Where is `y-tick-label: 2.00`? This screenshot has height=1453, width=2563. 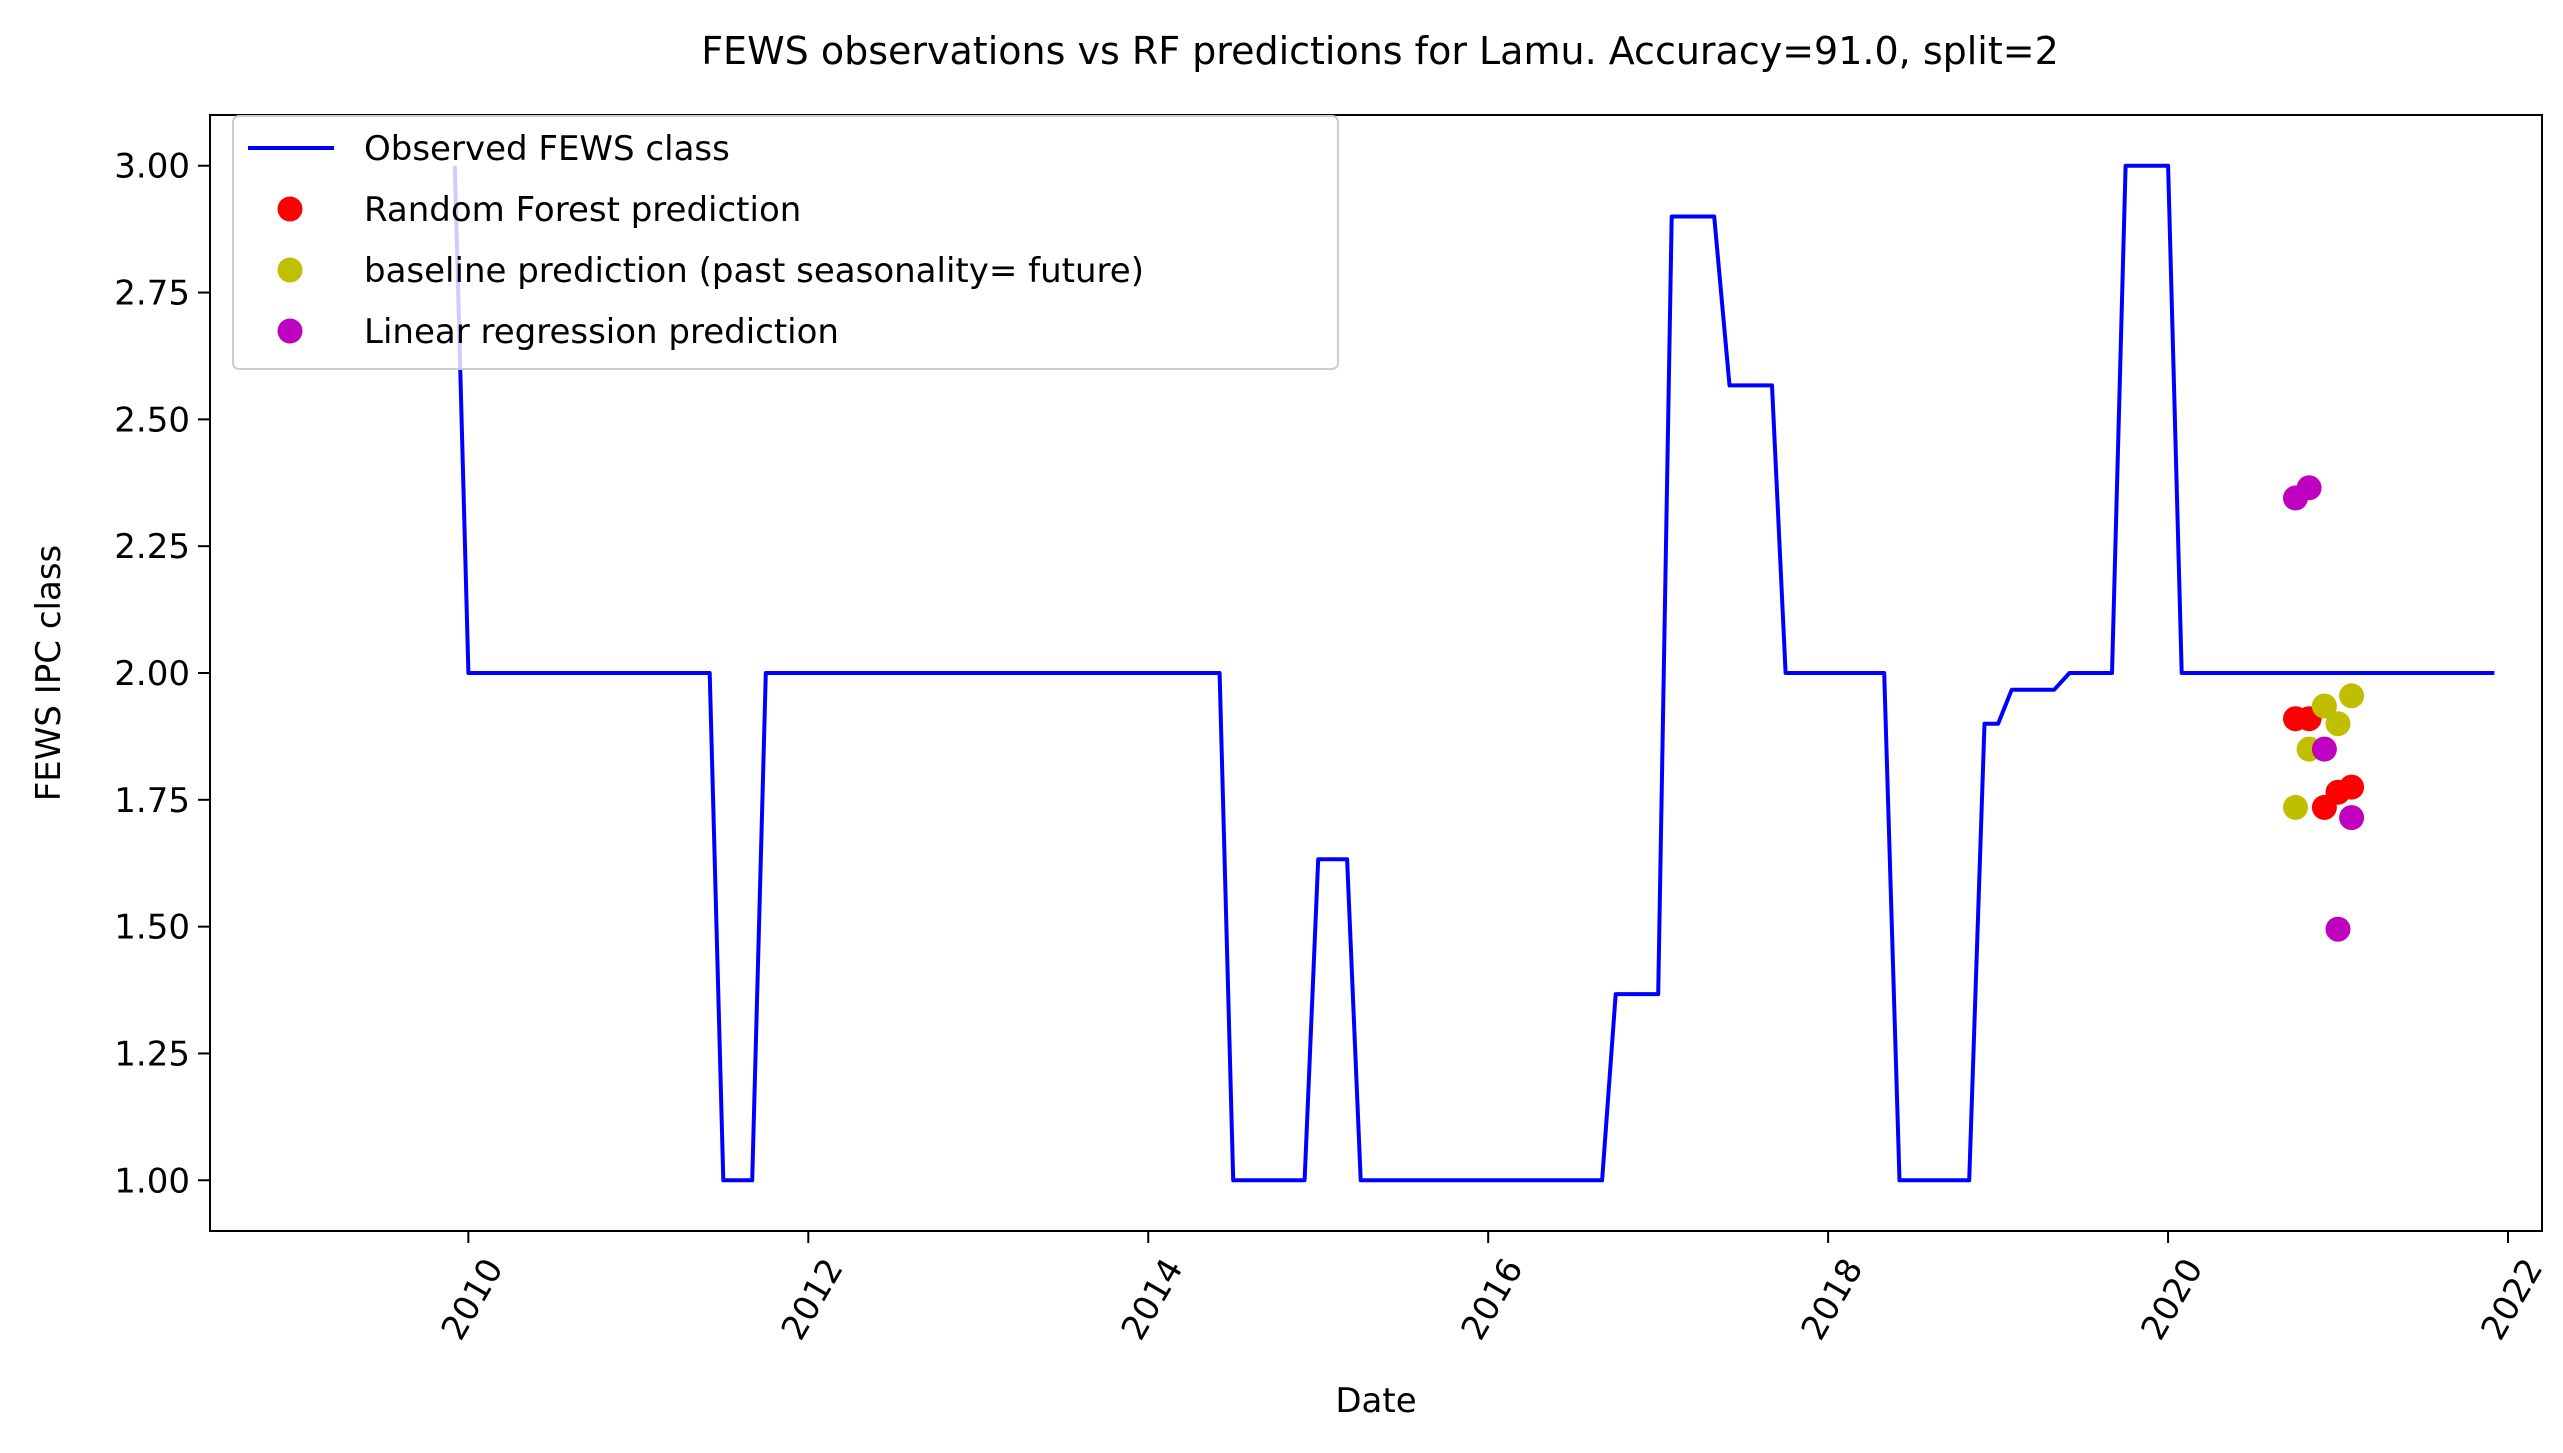
y-tick-label: 2.00 is located at coordinates (152, 674).